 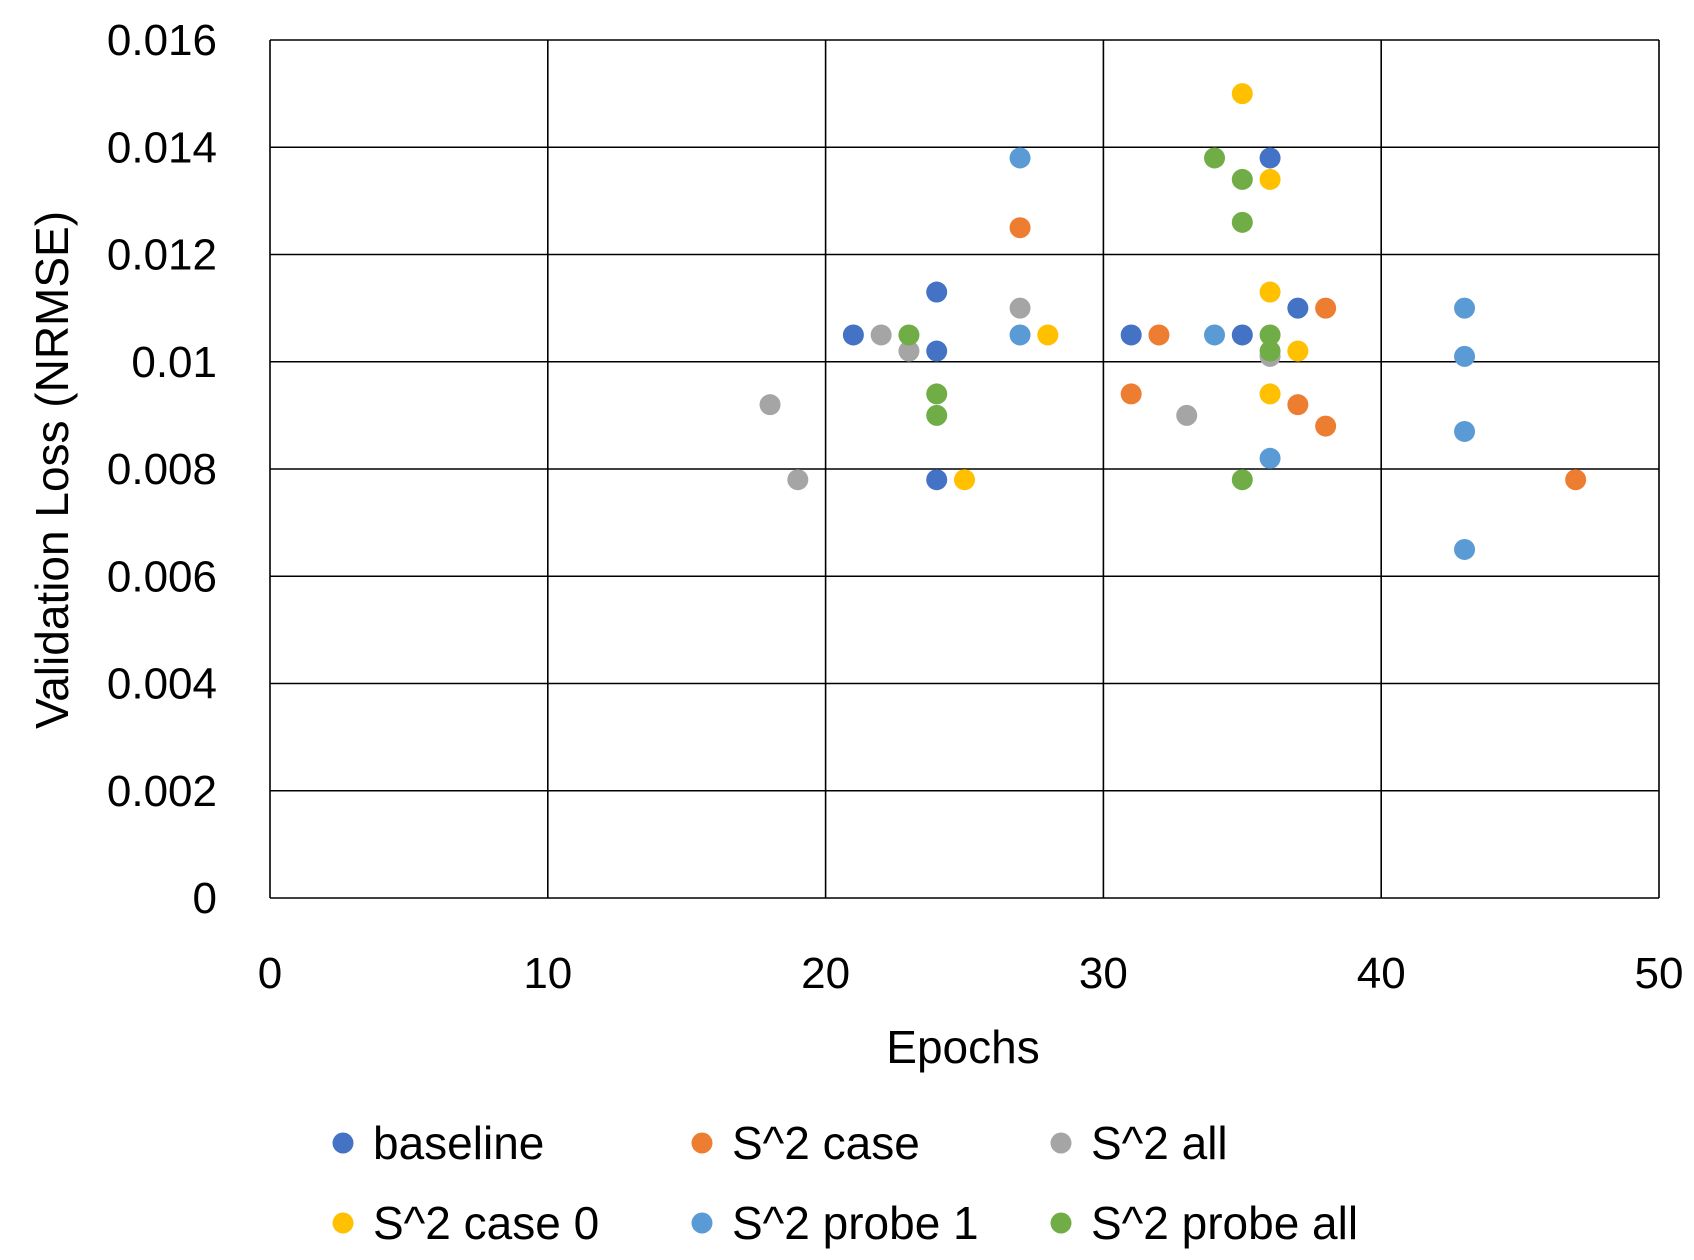 I want to click on y-tick-label: 0.002, so click(x=162, y=791).